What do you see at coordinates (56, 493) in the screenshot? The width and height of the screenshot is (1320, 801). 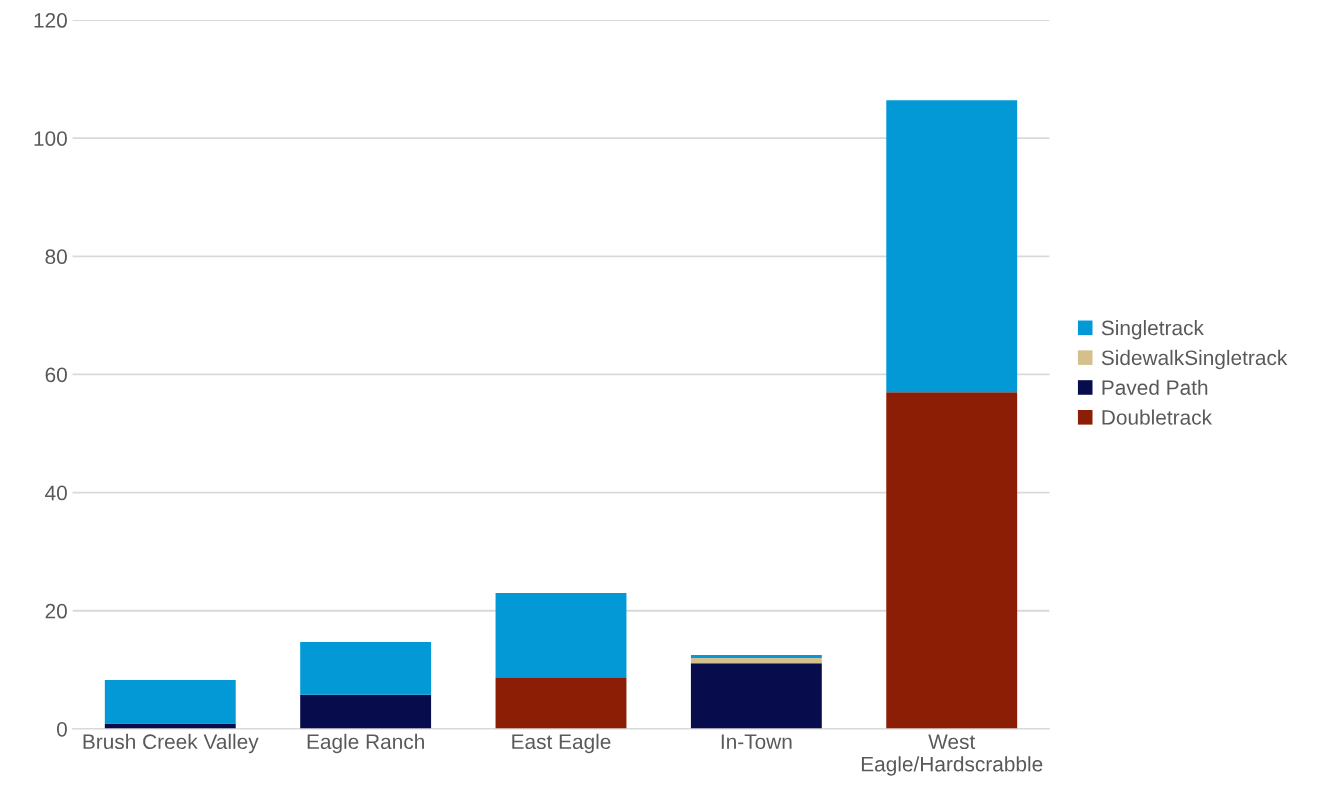 I see `y-tick-label: 40` at bounding box center [56, 493].